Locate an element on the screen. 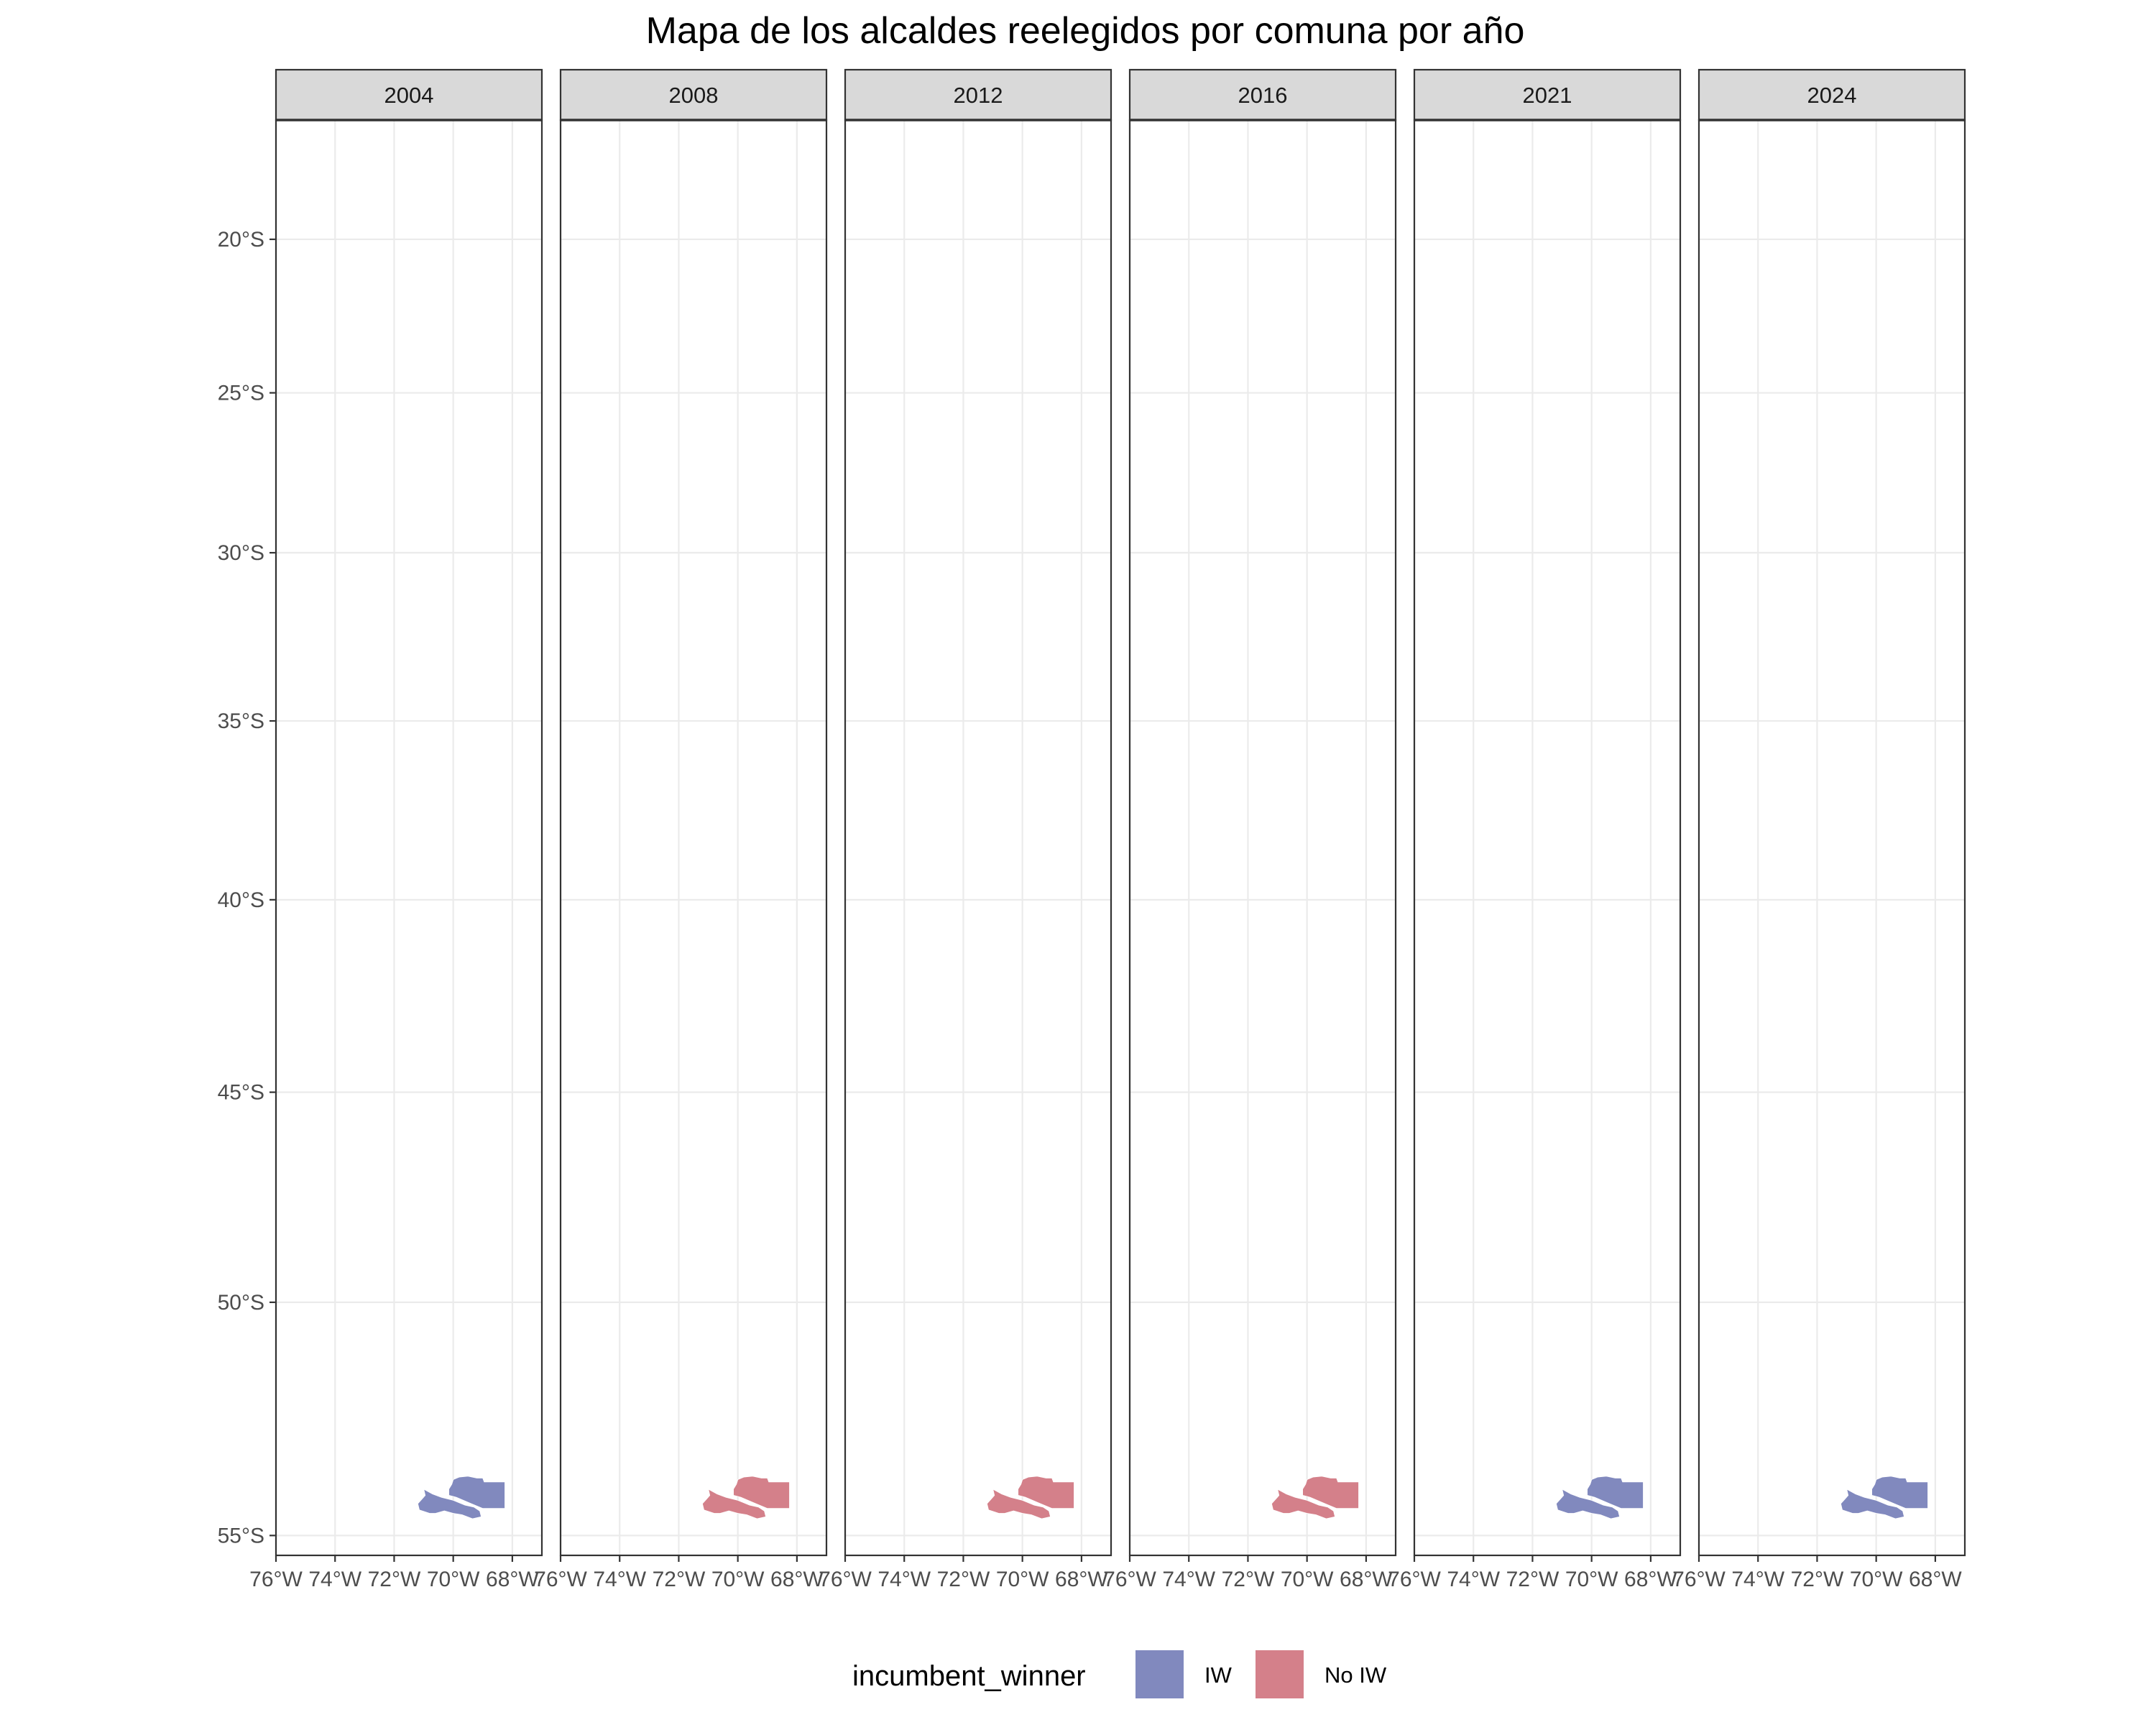 This screenshot has height=1725, width=2156. facet-panel-2016: 2016 76°W 74°W 72°W 70°W 68°W is located at coordinates (1250, 829).